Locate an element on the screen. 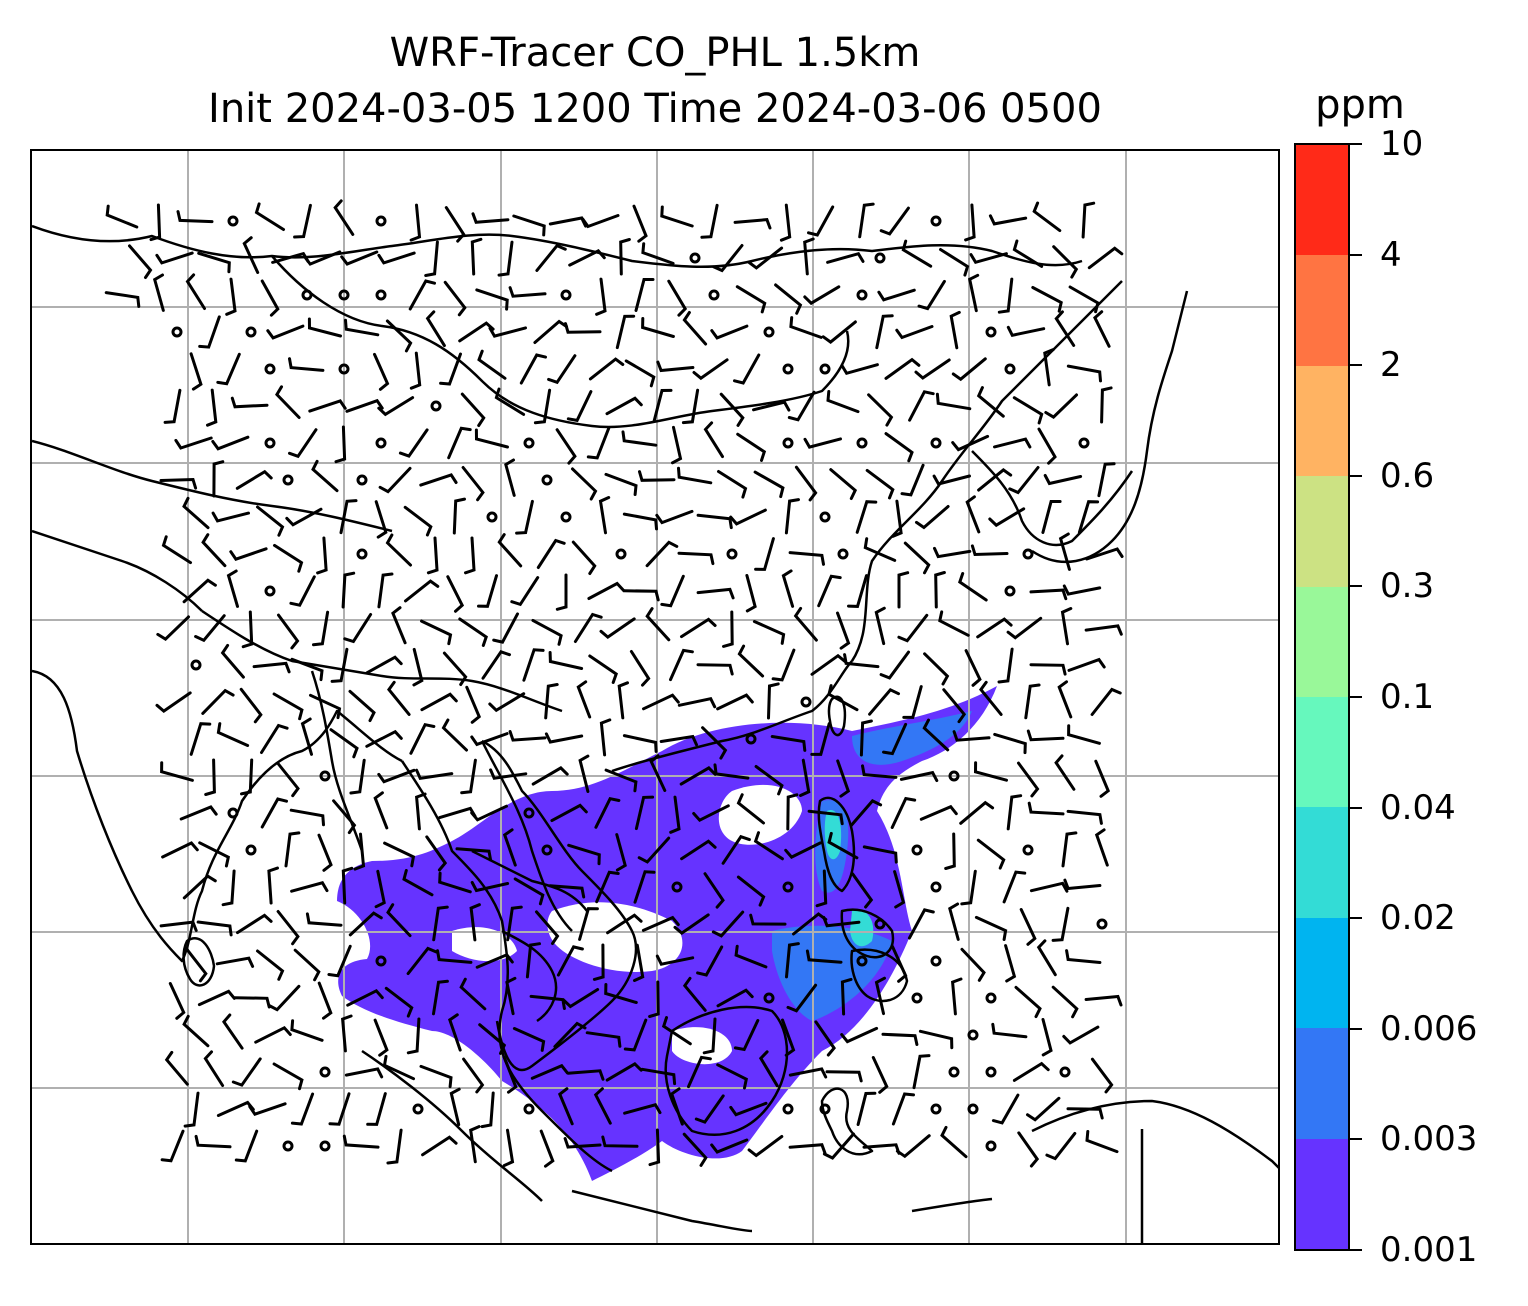 The height and width of the screenshot is (1306, 1528). border-china-north is located at coordinates (557, 246).